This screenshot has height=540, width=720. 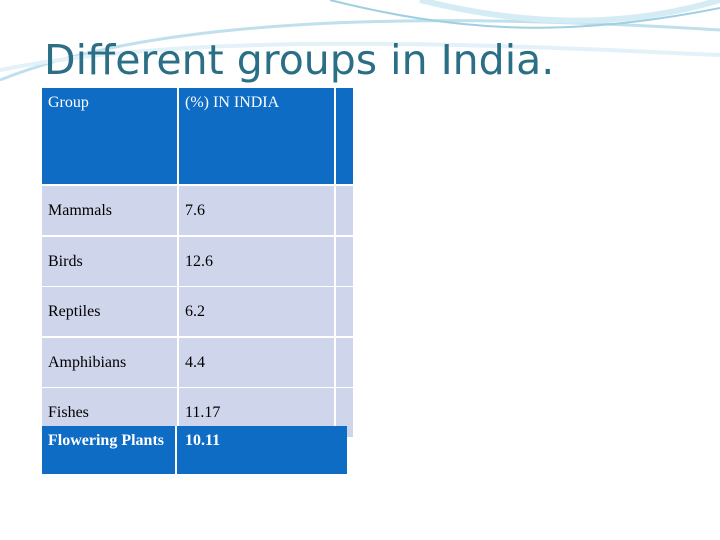 I want to click on cell: 10.11, so click(x=256, y=450).